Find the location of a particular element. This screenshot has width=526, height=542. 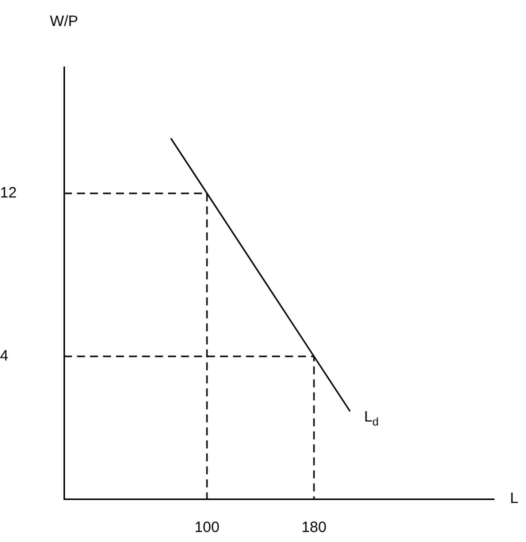

x-axis-title: L is located at coordinates (514, 499).